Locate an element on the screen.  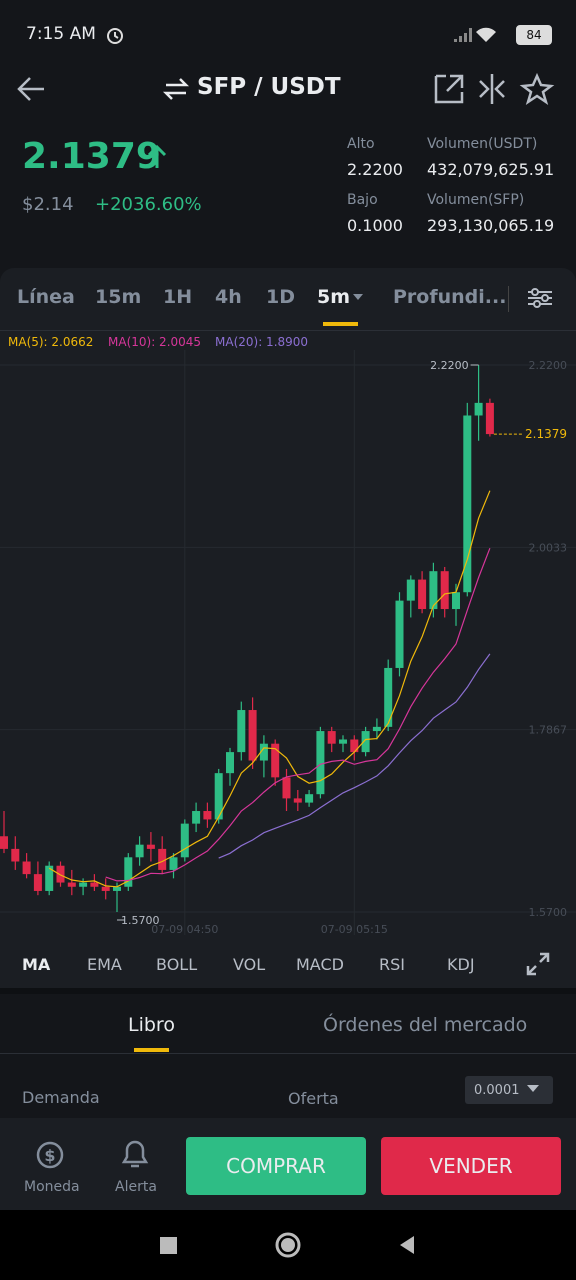
alert-icon is located at coordinates (135, 1154).